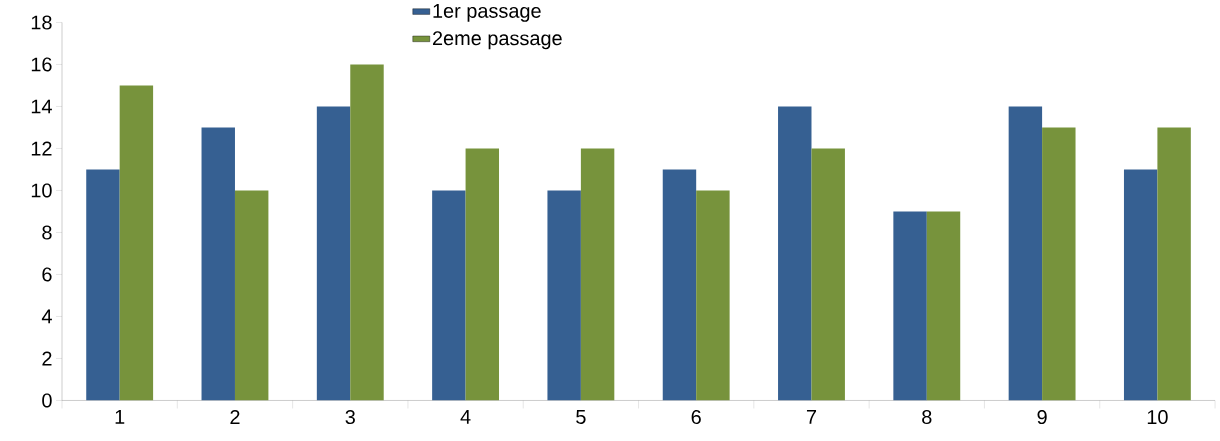 This screenshot has width=1220, height=441. I want to click on x-tick-label: 1, so click(120, 416).